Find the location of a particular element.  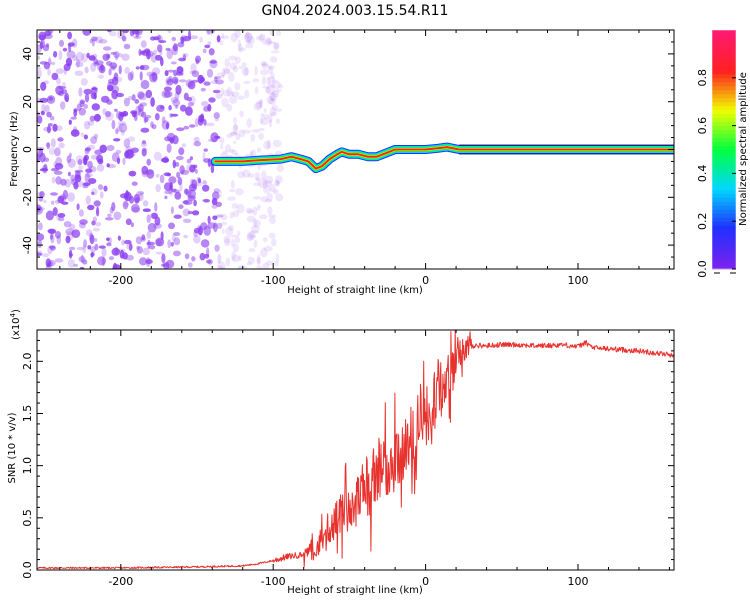

y-tick-label: 1.0 is located at coordinates (27, 466).